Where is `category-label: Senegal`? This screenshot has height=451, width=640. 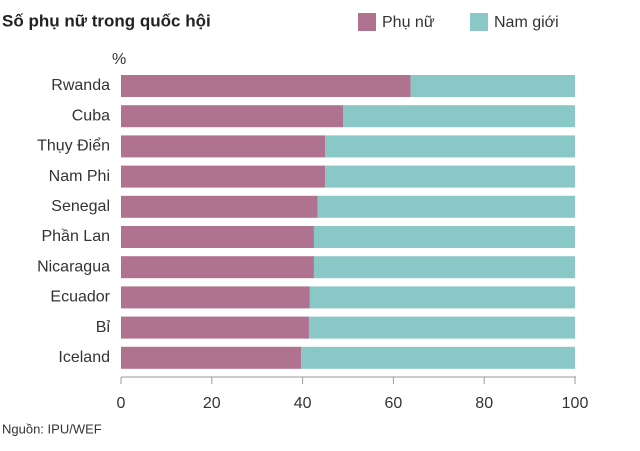 category-label: Senegal is located at coordinates (80, 206).